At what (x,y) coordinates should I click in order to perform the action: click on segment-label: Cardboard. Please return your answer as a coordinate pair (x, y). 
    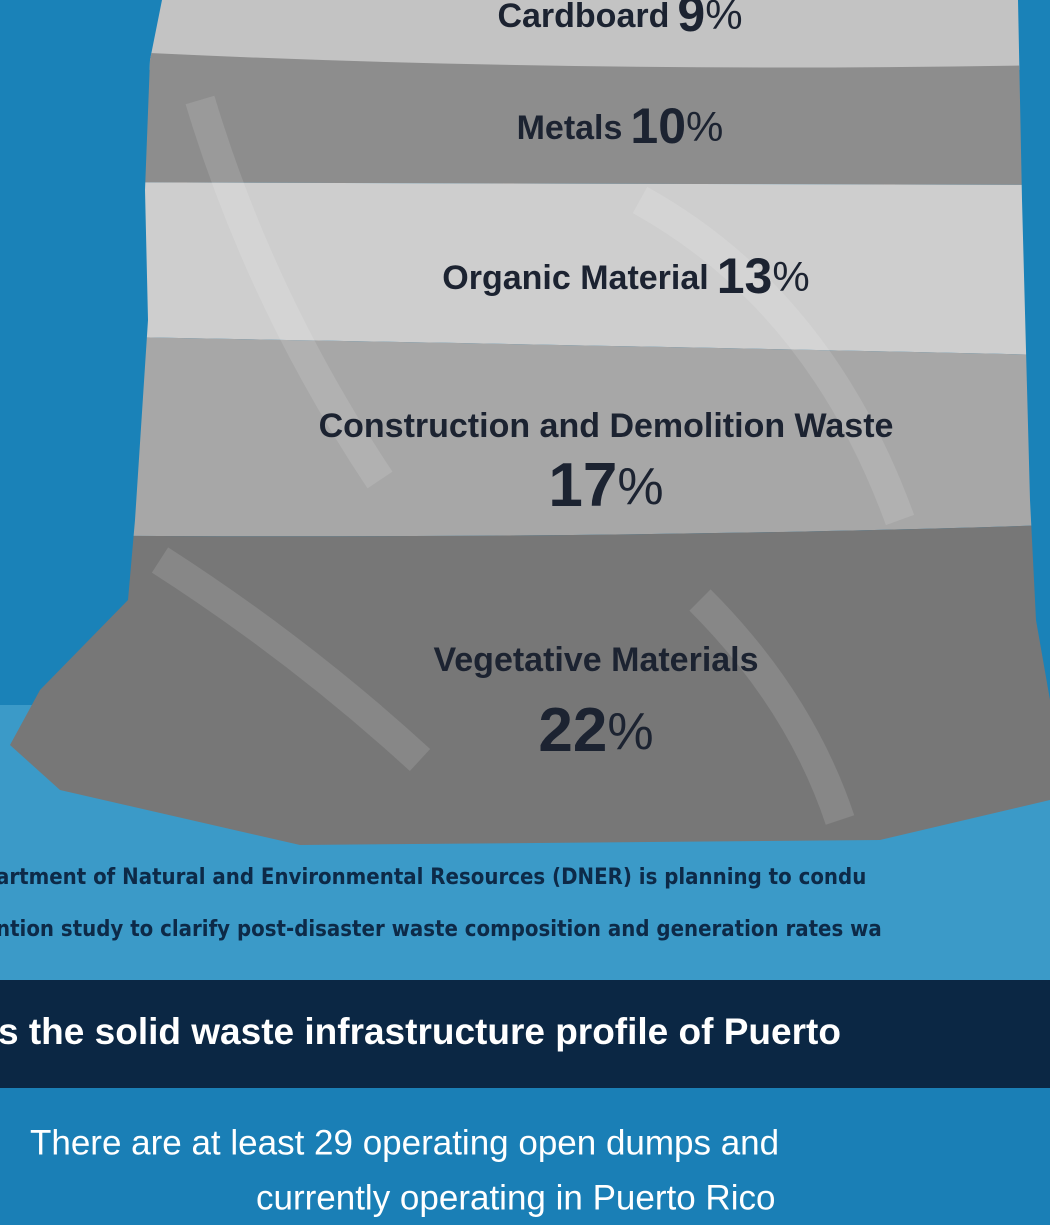
    Looking at the image, I should click on (583, 17).